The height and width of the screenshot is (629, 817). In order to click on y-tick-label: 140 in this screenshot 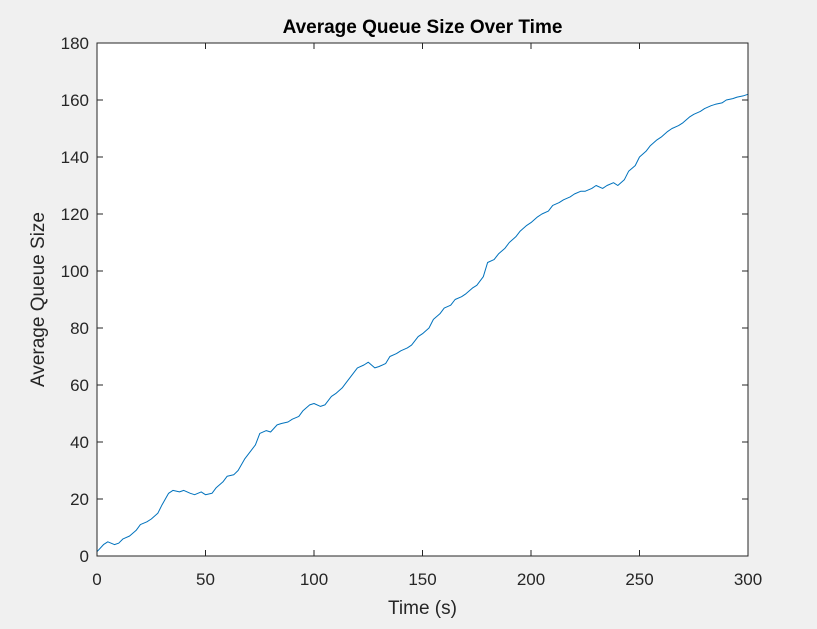, I will do `click(75, 157)`.